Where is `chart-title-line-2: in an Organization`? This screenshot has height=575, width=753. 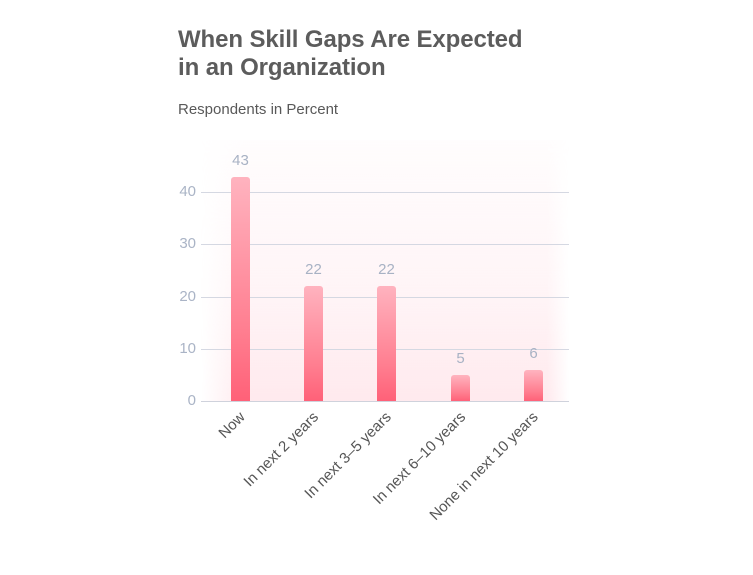
chart-title-line-2: in an Organization is located at coordinates (282, 67).